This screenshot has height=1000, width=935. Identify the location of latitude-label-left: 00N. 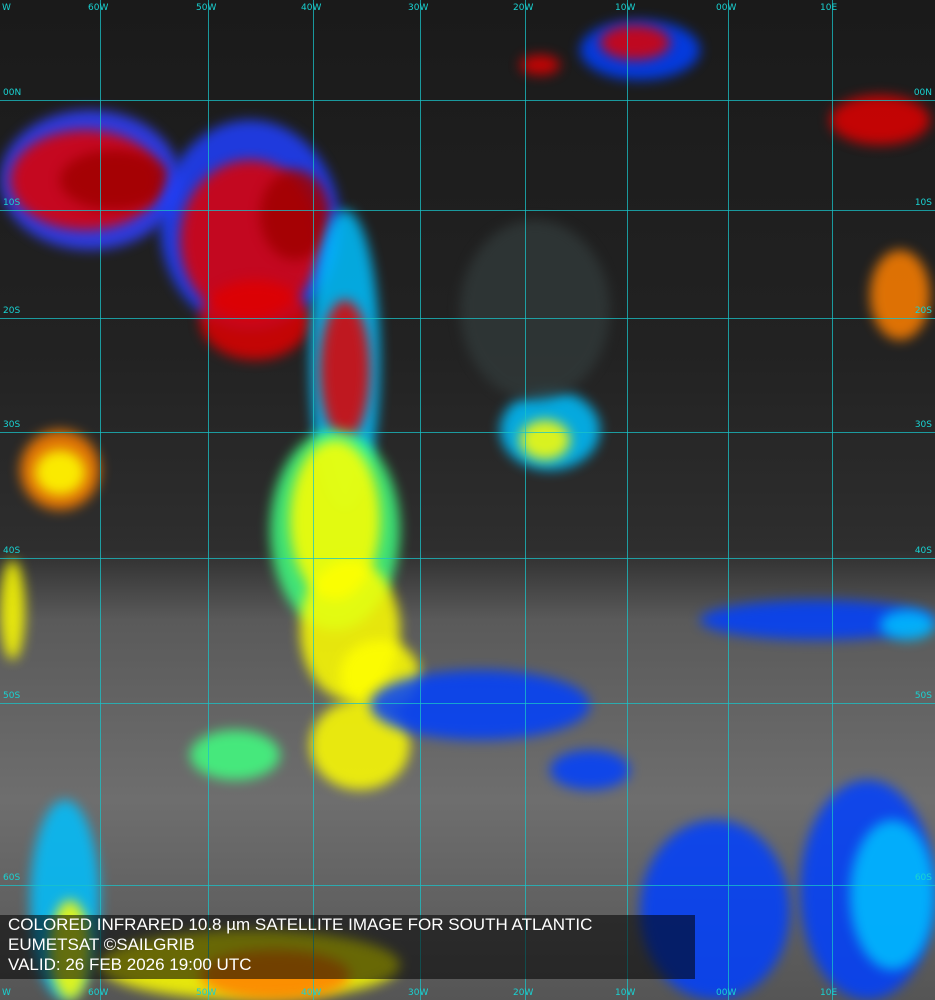
(12, 93).